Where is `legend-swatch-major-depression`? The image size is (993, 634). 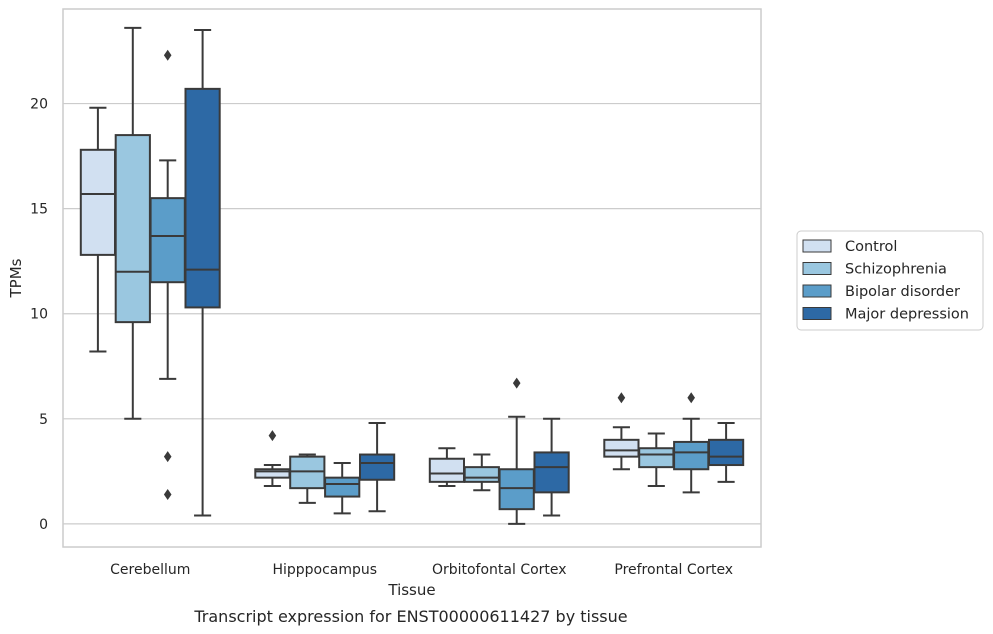 legend-swatch-major-depression is located at coordinates (817, 313).